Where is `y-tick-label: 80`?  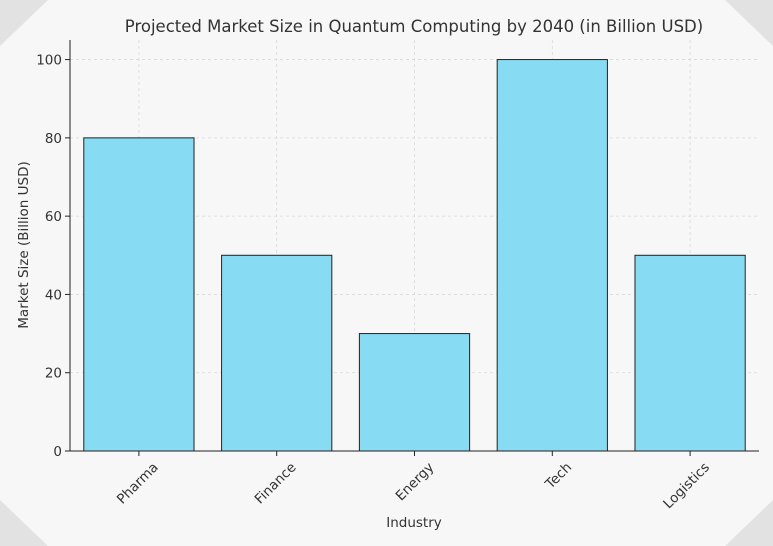 y-tick-label: 80 is located at coordinates (53, 139).